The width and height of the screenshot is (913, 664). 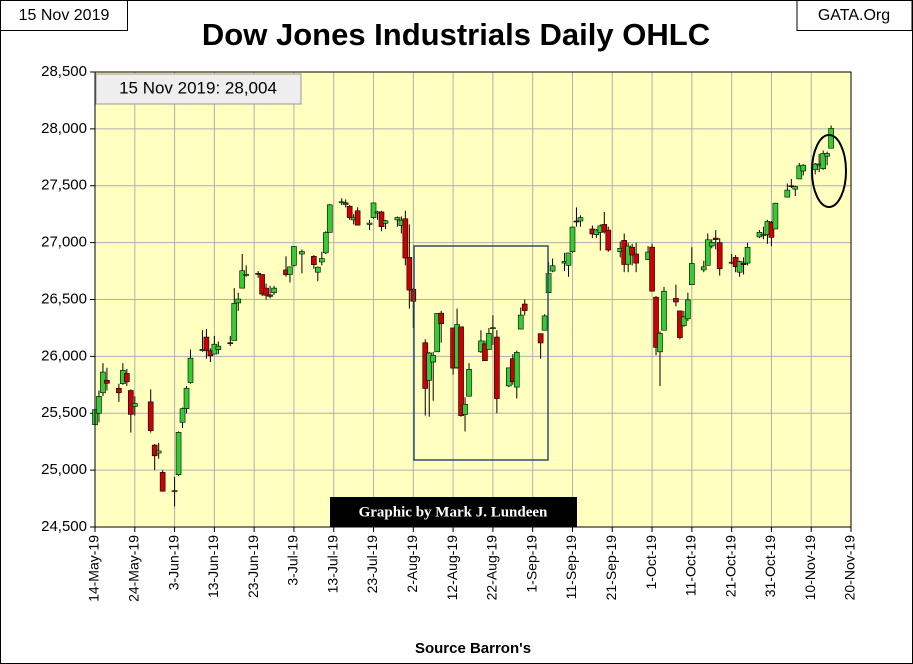 What do you see at coordinates (94, 568) in the screenshot?
I see `x-tick-label: 14-May-19` at bounding box center [94, 568].